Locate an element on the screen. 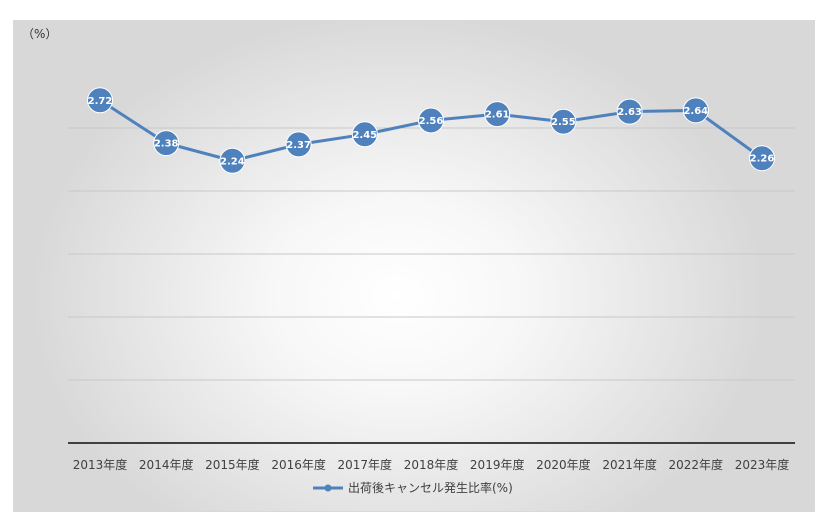  data-label: 2.24 is located at coordinates (232, 161).